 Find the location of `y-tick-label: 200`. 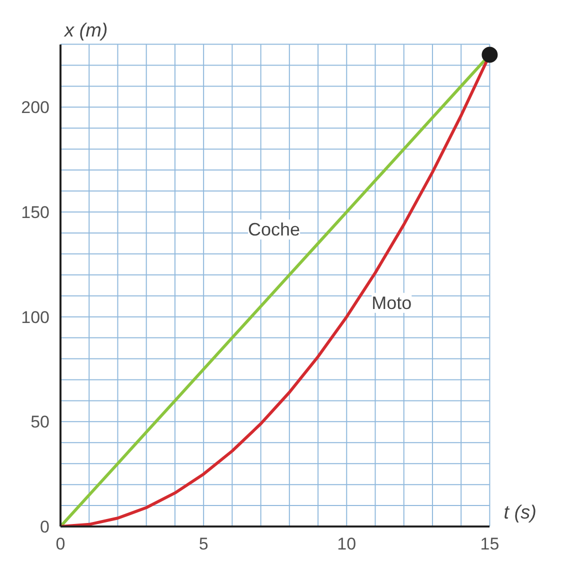

y-tick-label: 200 is located at coordinates (35, 108).